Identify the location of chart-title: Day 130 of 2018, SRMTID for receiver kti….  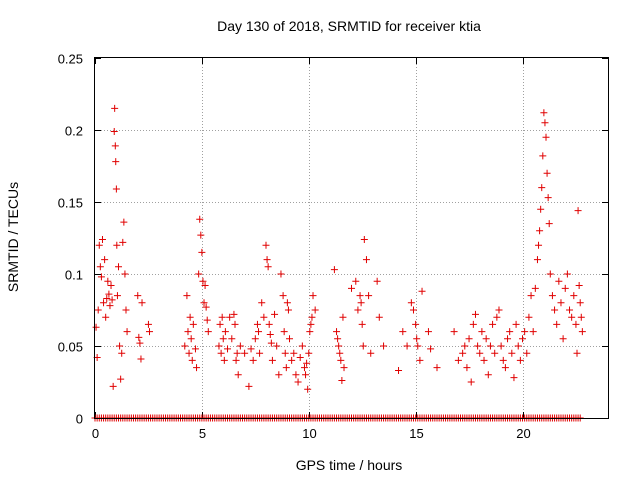
(349, 26).